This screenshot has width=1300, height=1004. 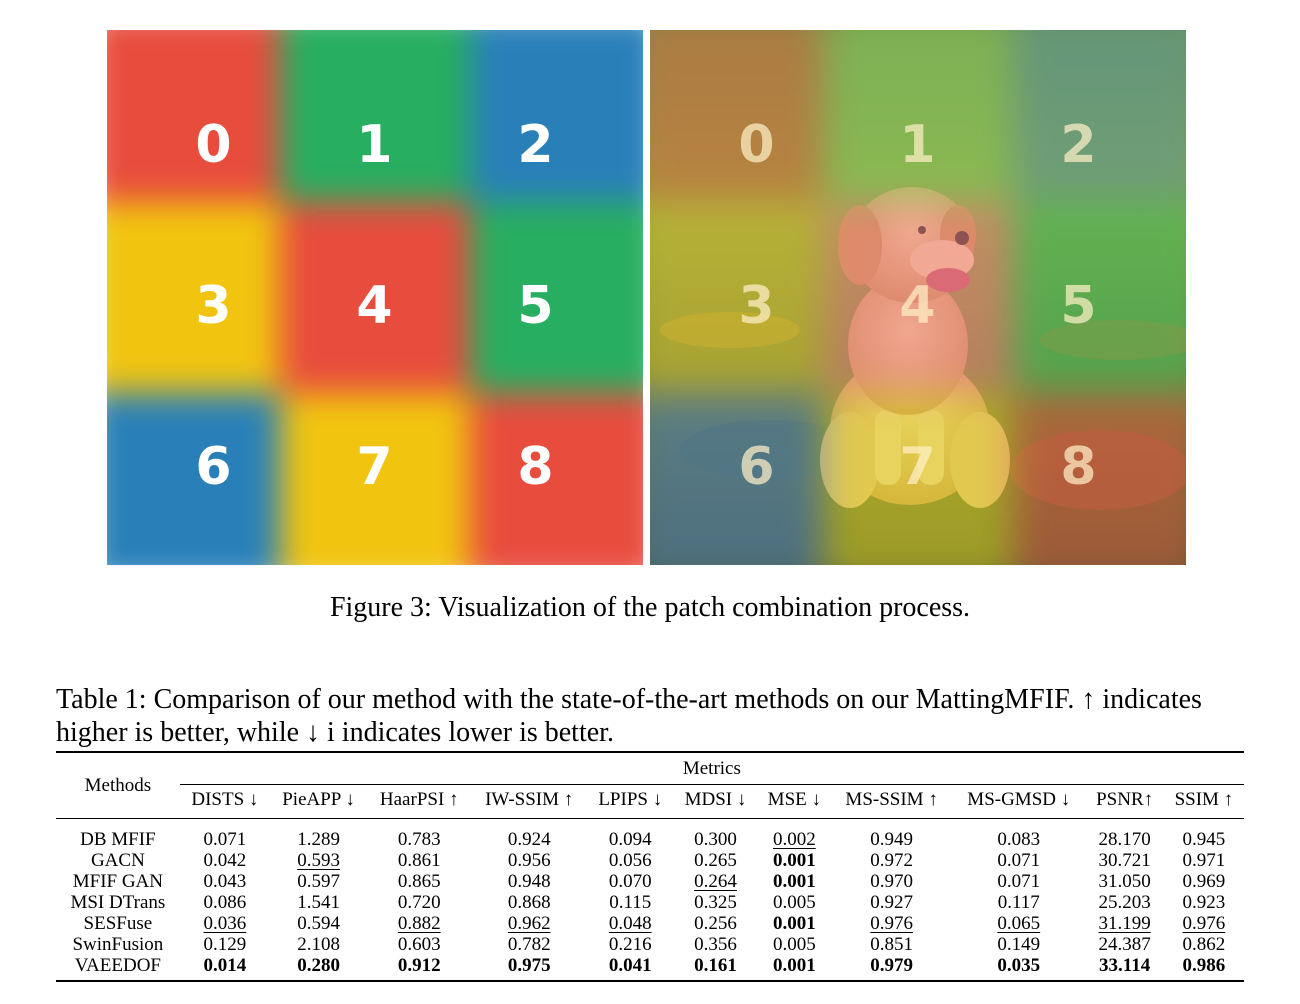 I want to click on metric-value: 0.356, so click(x=715, y=944).